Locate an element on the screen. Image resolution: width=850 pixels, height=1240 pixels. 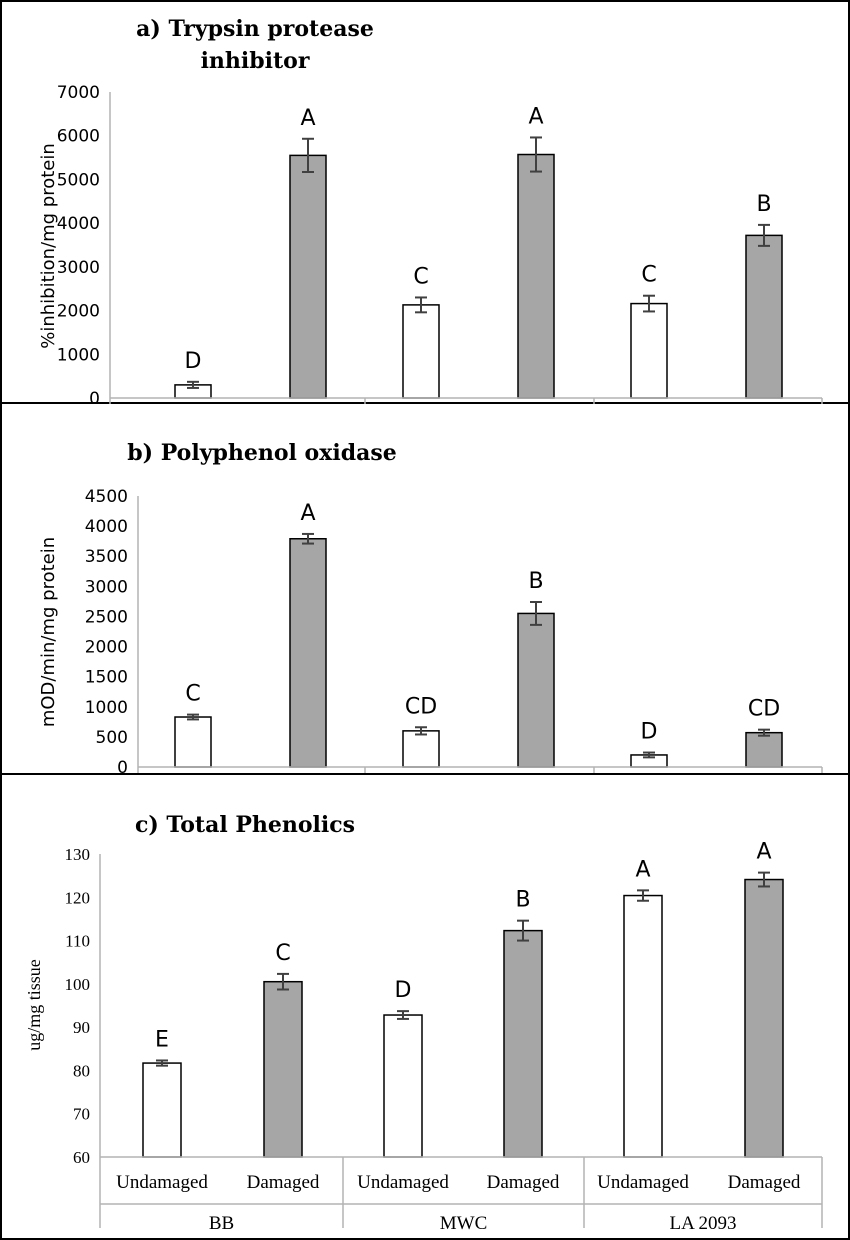
panel-c-y-tick-label: 80 is located at coordinates (81, 1070).